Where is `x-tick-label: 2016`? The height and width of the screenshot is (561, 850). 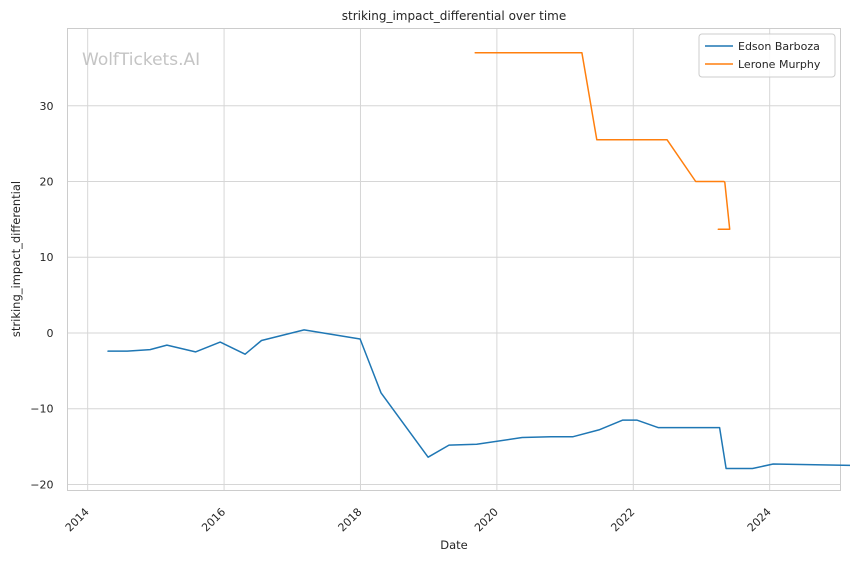 x-tick-label: 2016 is located at coordinates (213, 519).